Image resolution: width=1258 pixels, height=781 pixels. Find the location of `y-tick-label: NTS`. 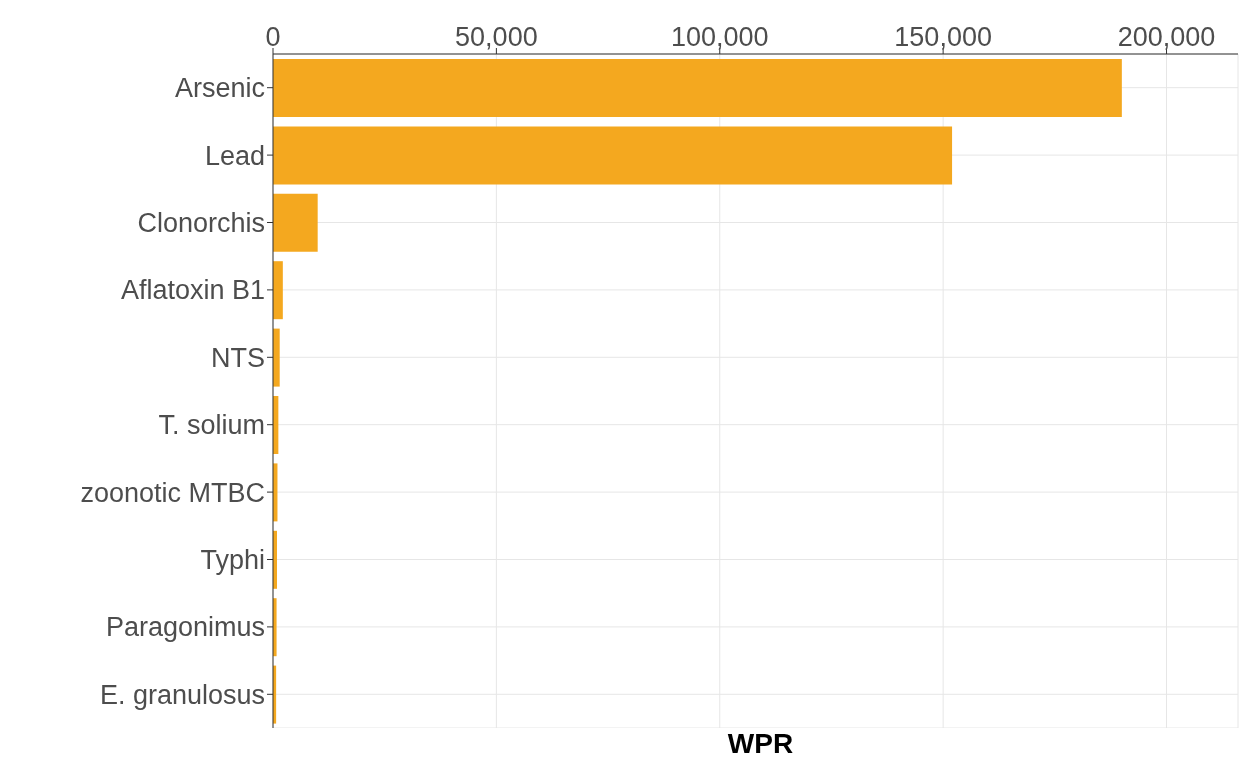

y-tick-label: NTS is located at coordinates (238, 357).